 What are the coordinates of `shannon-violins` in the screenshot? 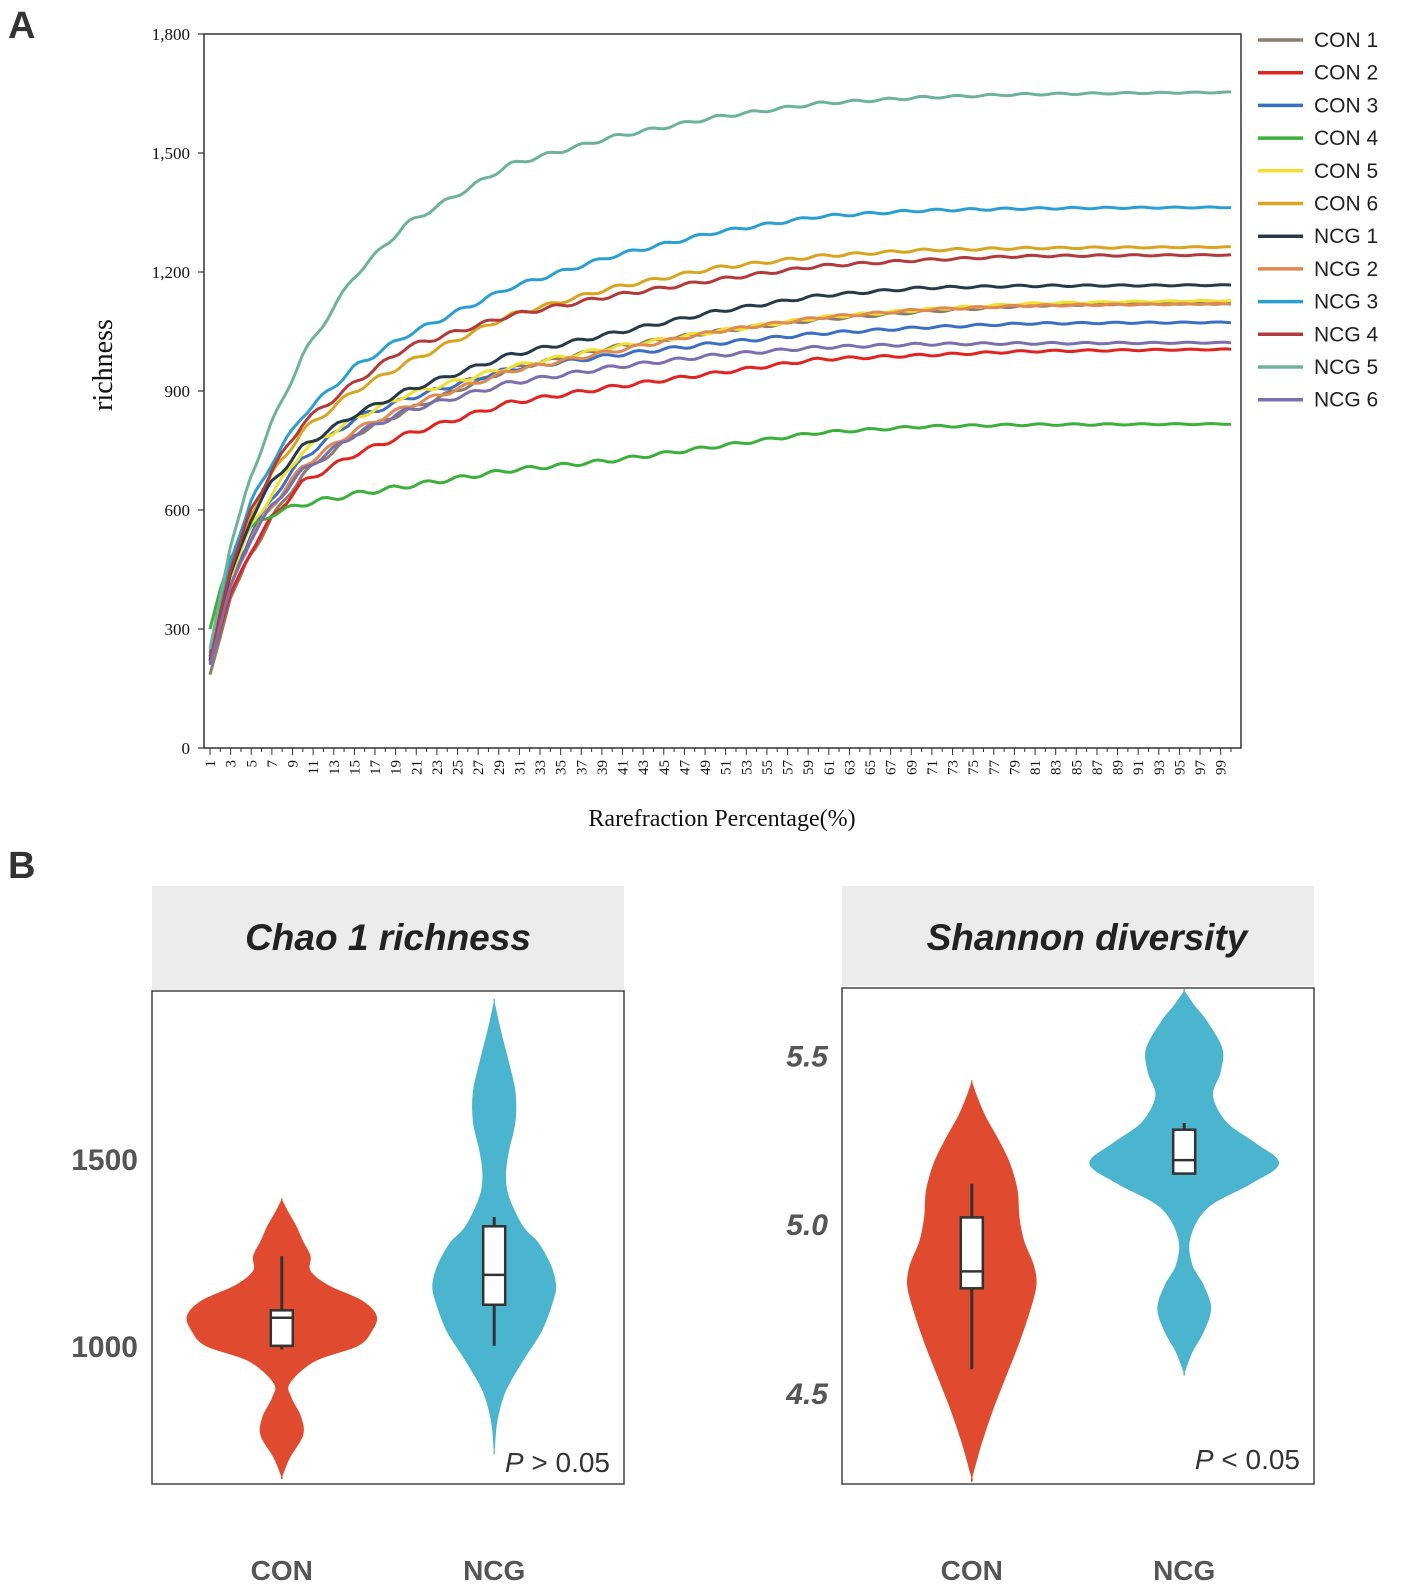 It's located at (1093, 1235).